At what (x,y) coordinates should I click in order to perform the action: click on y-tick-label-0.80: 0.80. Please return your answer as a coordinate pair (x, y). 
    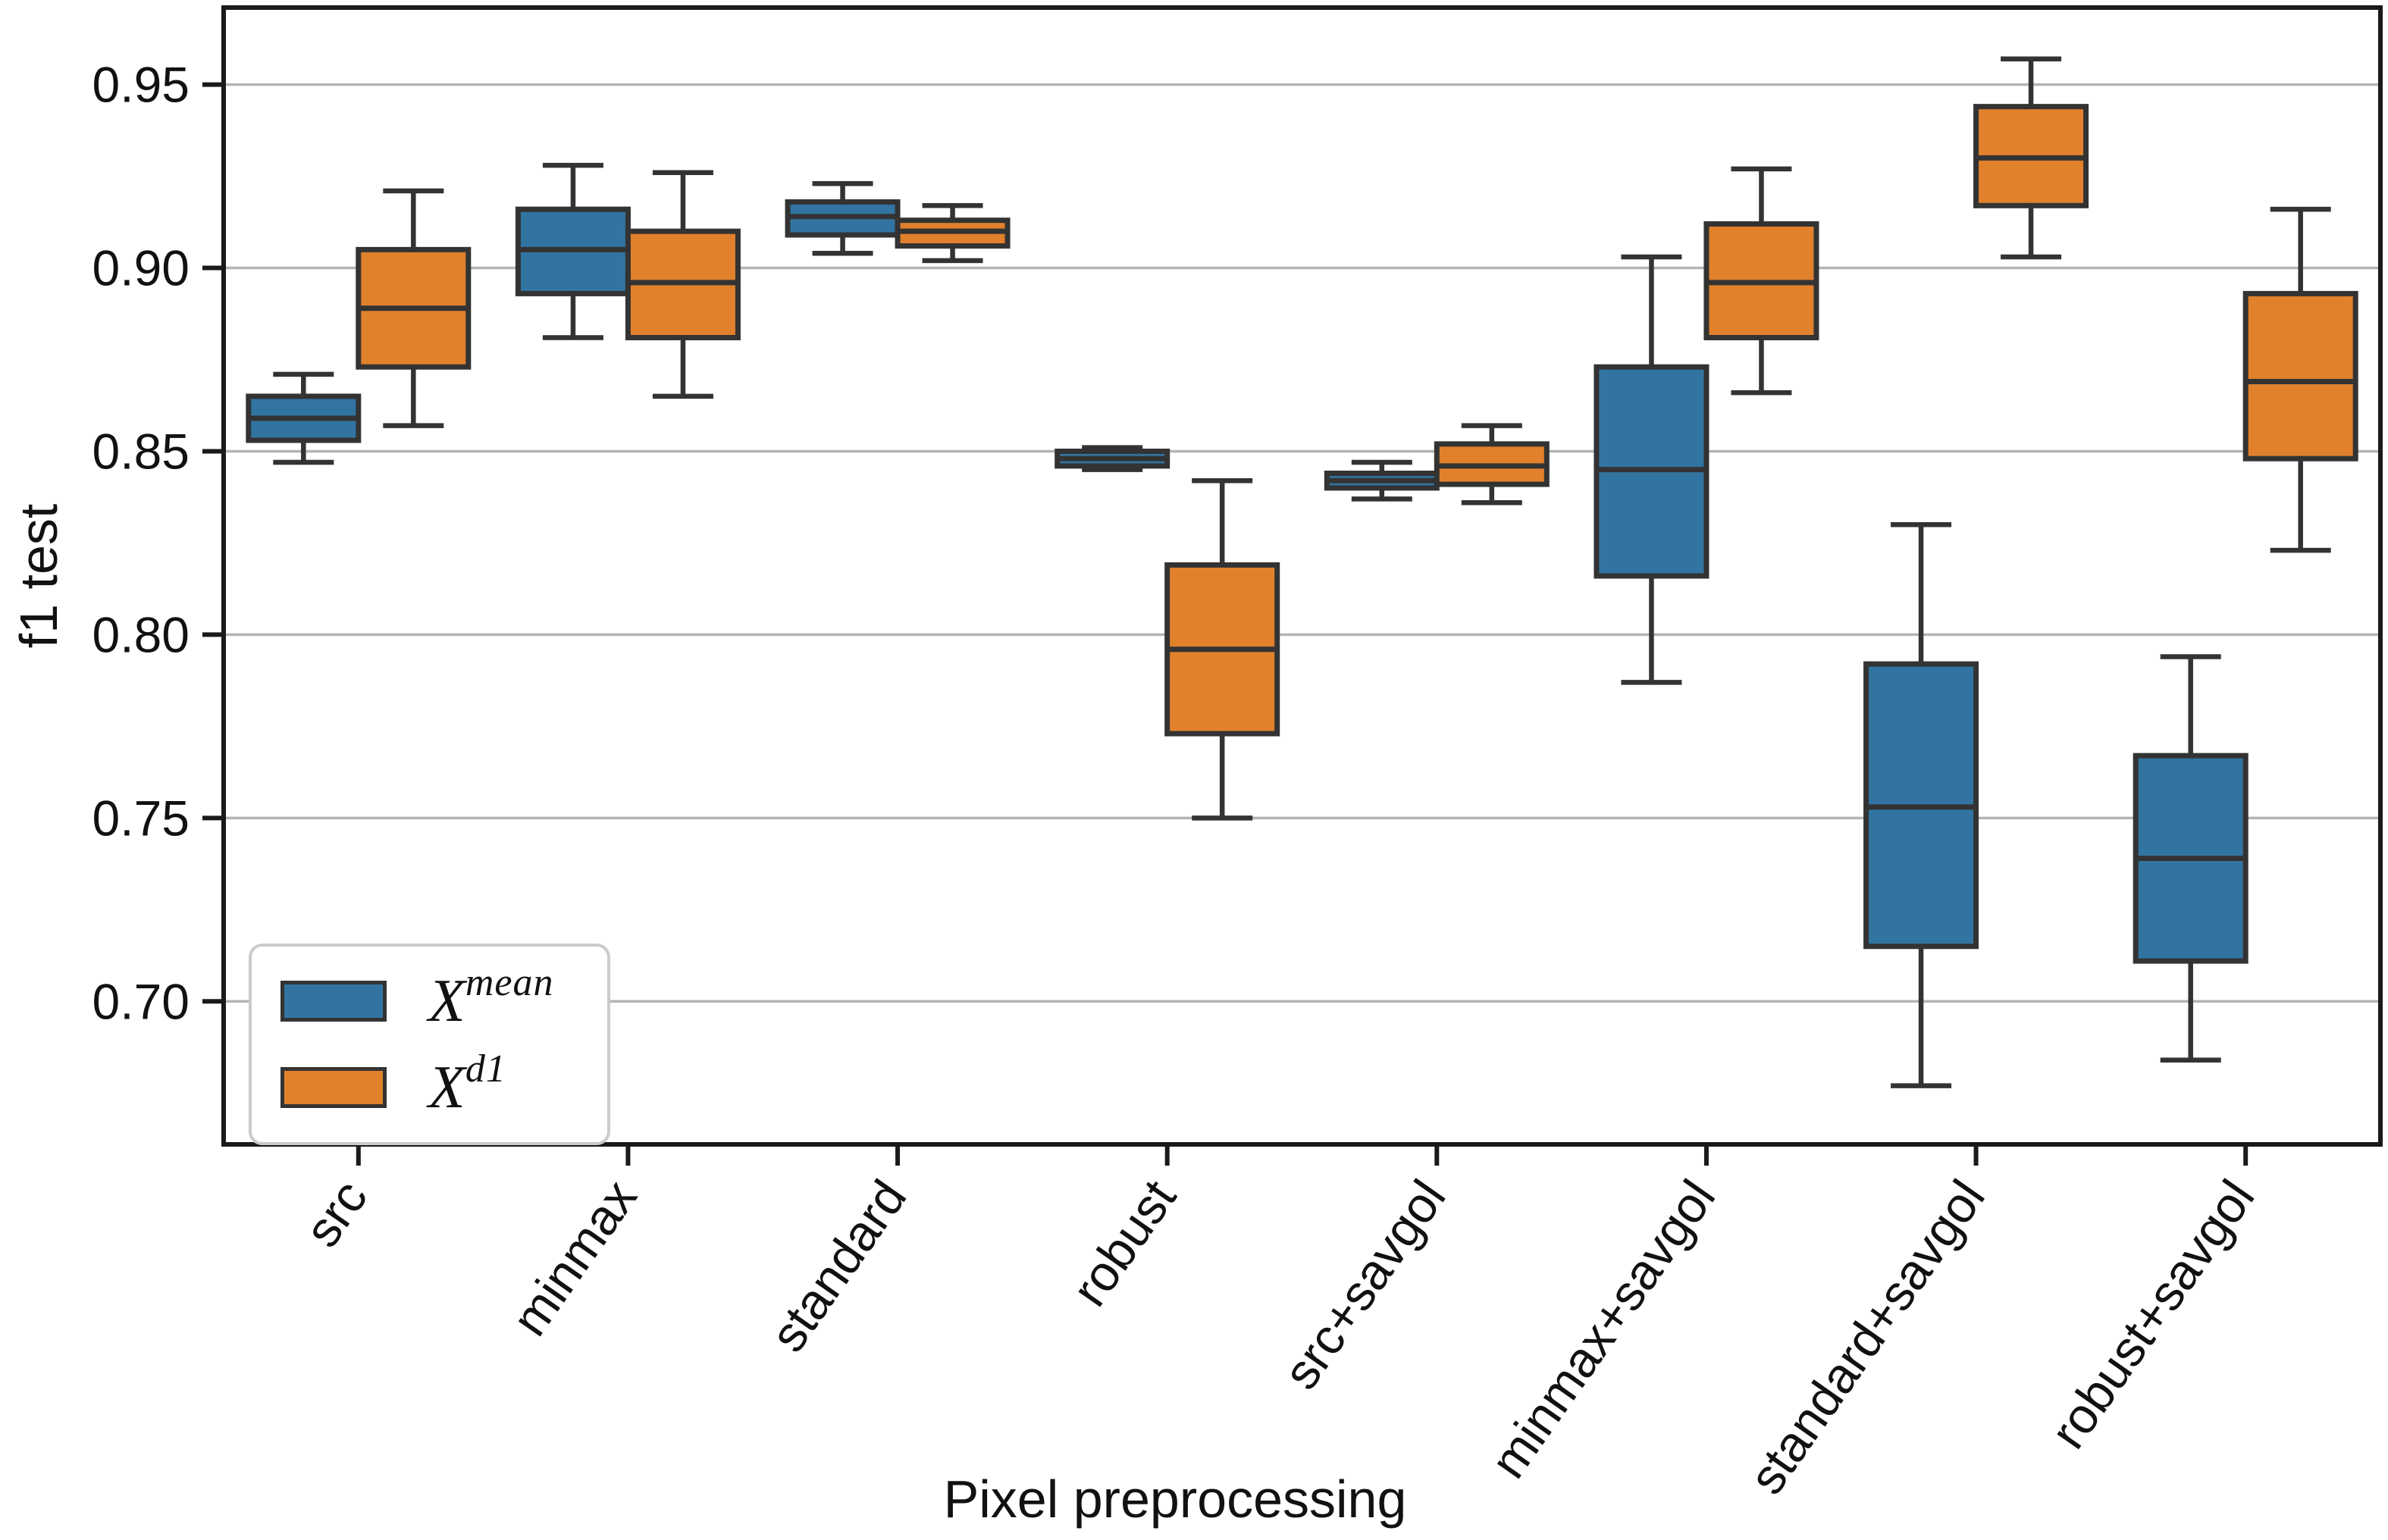
    Looking at the image, I should click on (141, 634).